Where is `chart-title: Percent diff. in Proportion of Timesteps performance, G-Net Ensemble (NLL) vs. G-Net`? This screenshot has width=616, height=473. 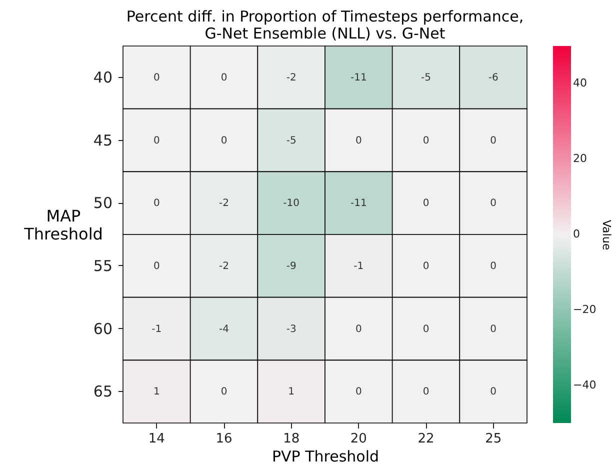
chart-title: Percent diff. in Proportion of Timesteps performance, G-Net Ensemble (NLL) vs. G-Net is located at coordinates (325, 25).